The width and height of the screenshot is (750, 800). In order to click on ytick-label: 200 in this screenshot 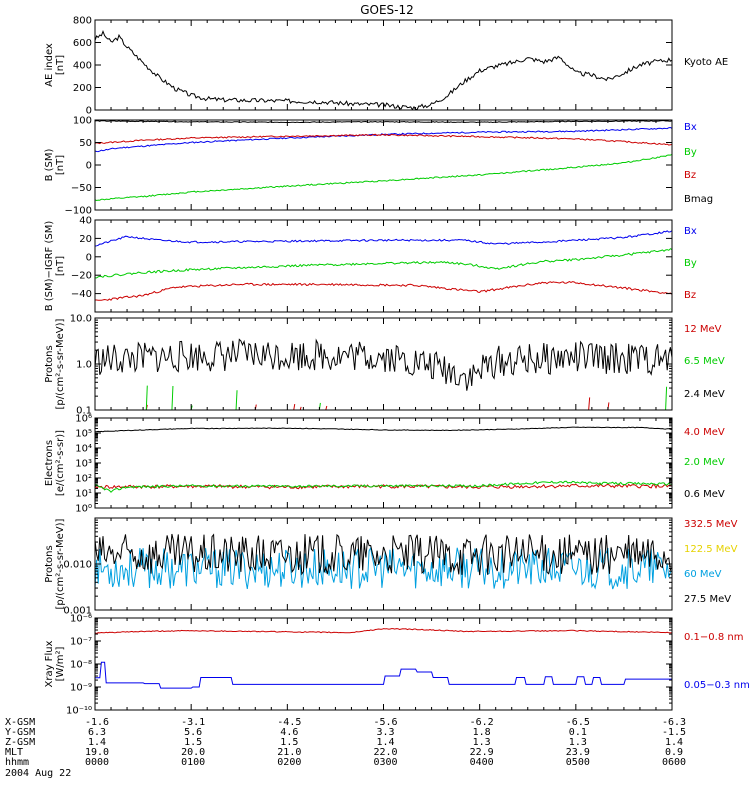, I will do `click(82, 88)`.